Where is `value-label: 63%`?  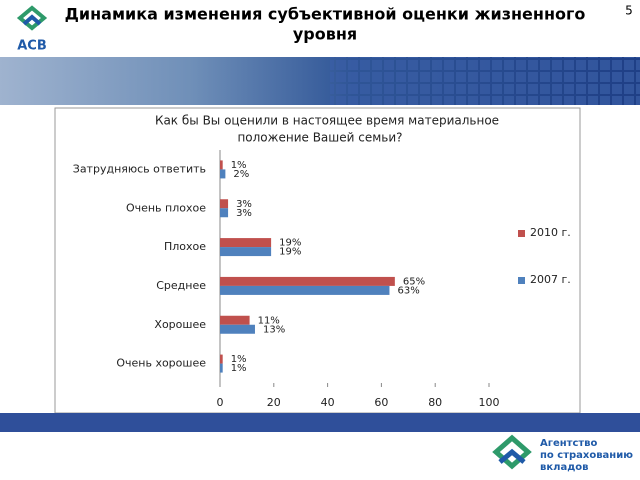
value-label: 63% is located at coordinates (408, 290).